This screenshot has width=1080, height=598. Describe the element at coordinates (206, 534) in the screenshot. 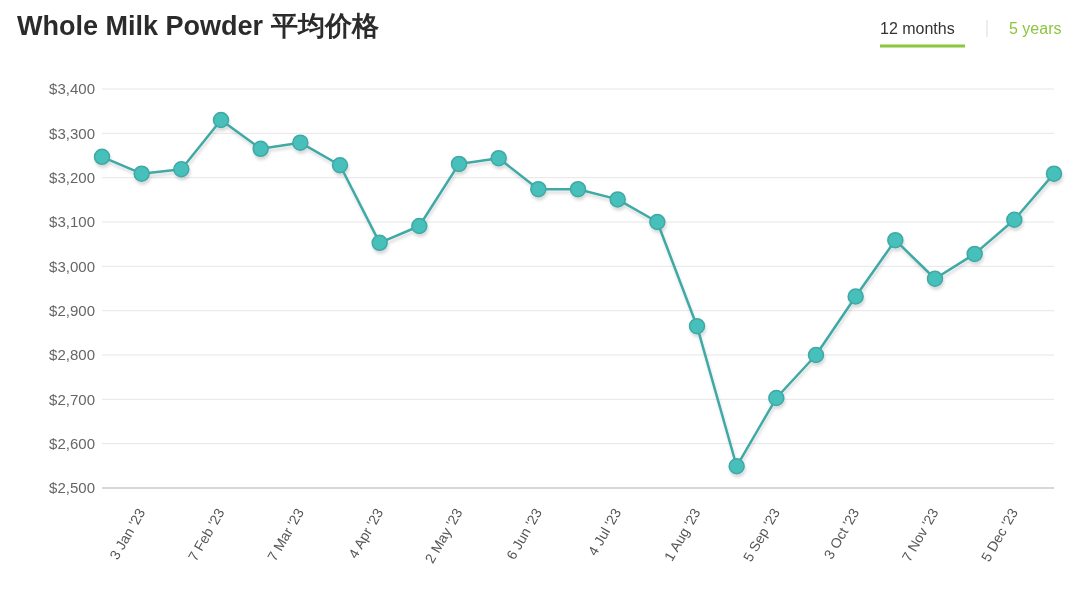

I see `x-tick-label: 7 Feb '23` at that location.